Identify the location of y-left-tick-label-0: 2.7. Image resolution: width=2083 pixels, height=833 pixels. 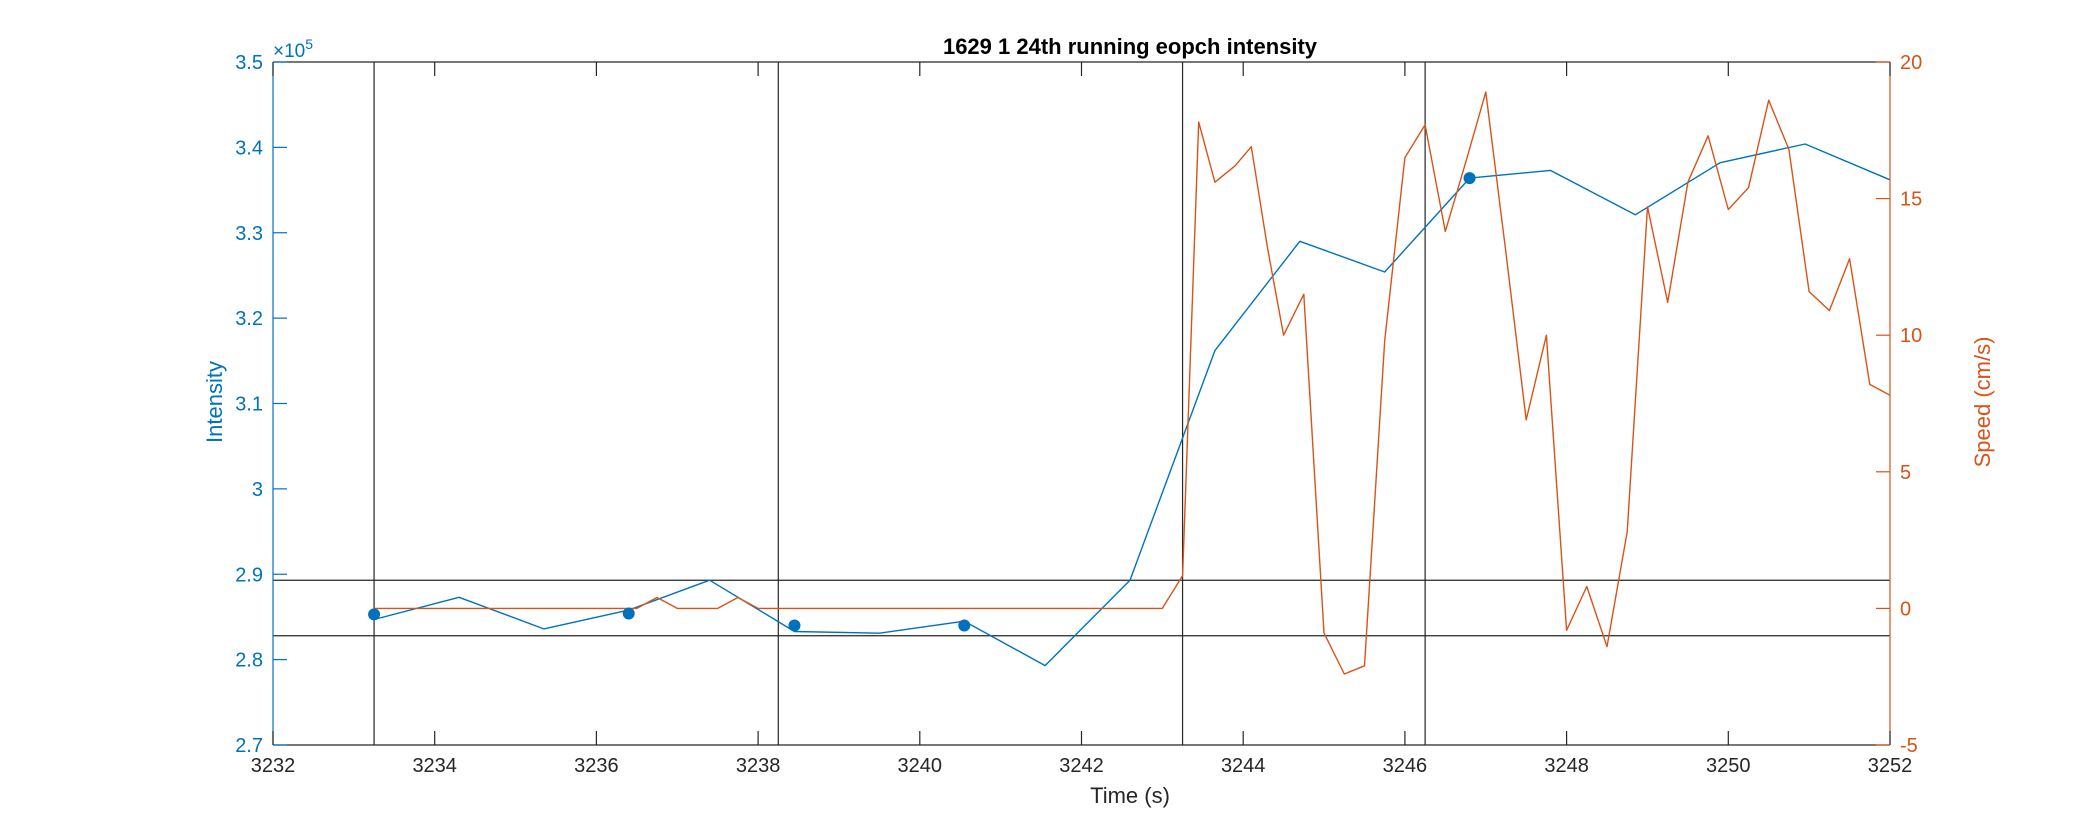
(249, 746).